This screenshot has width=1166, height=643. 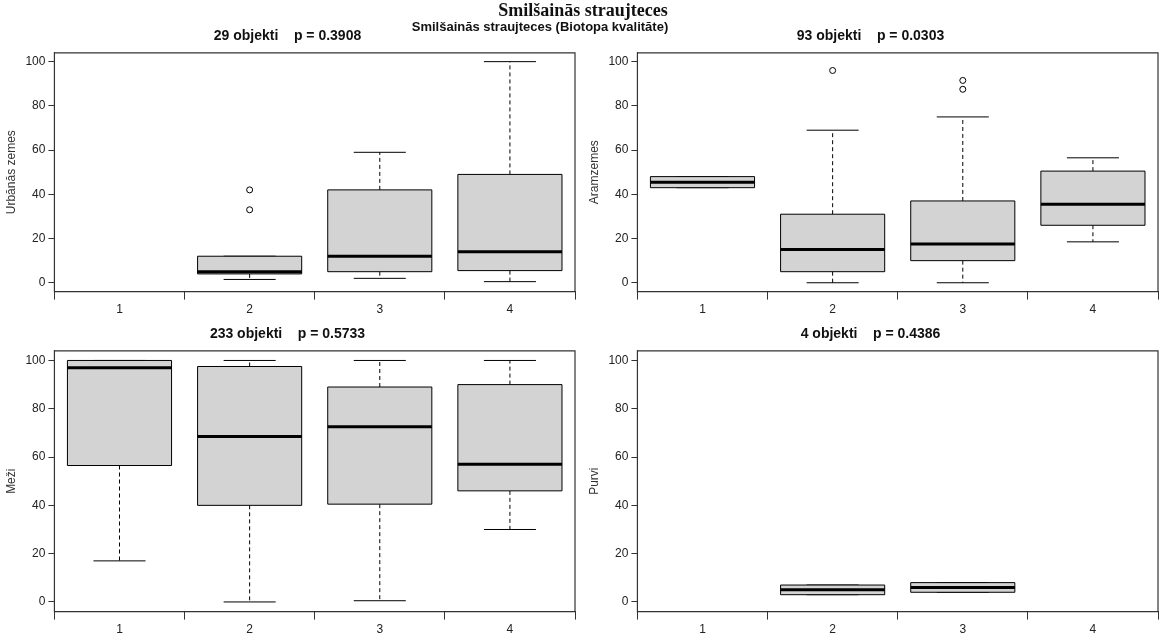 What do you see at coordinates (540, 27) in the screenshot?
I see `text: Smilšainās straujteces (Biotopa kvalitāte)` at bounding box center [540, 27].